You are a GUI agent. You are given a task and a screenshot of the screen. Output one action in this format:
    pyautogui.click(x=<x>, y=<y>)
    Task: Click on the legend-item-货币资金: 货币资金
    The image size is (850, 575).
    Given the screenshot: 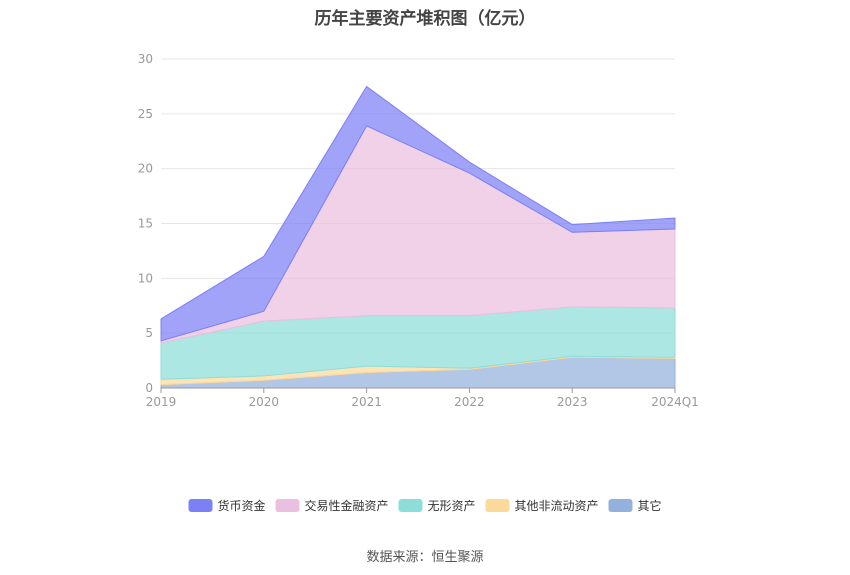 What is the action you would take?
    pyautogui.click(x=227, y=505)
    